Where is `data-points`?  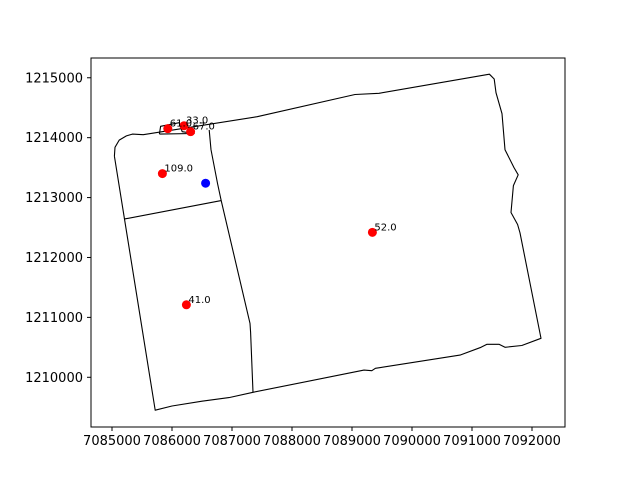
data-points is located at coordinates (267, 215).